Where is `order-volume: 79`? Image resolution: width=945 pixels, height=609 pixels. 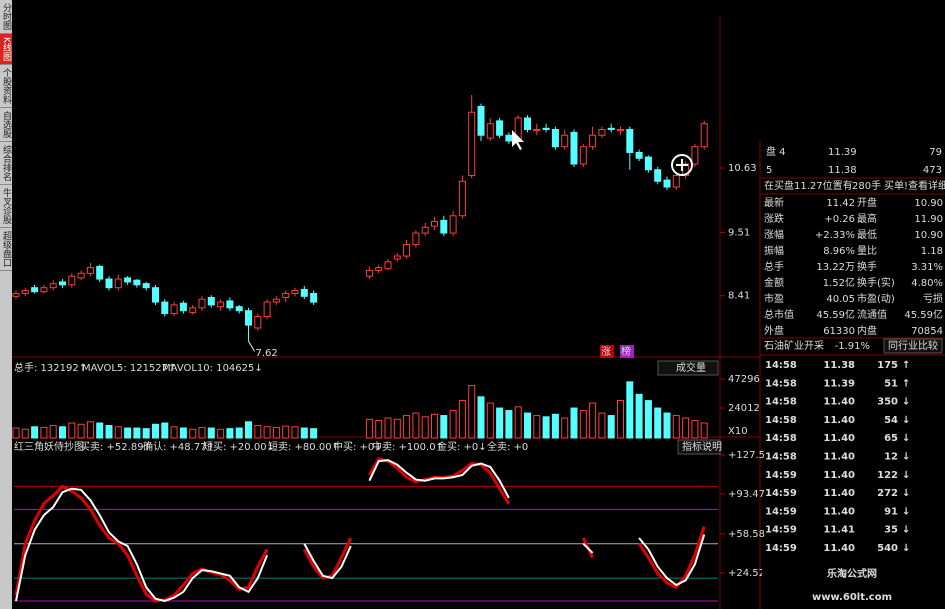
order-volume: 79 is located at coordinates (935, 152).